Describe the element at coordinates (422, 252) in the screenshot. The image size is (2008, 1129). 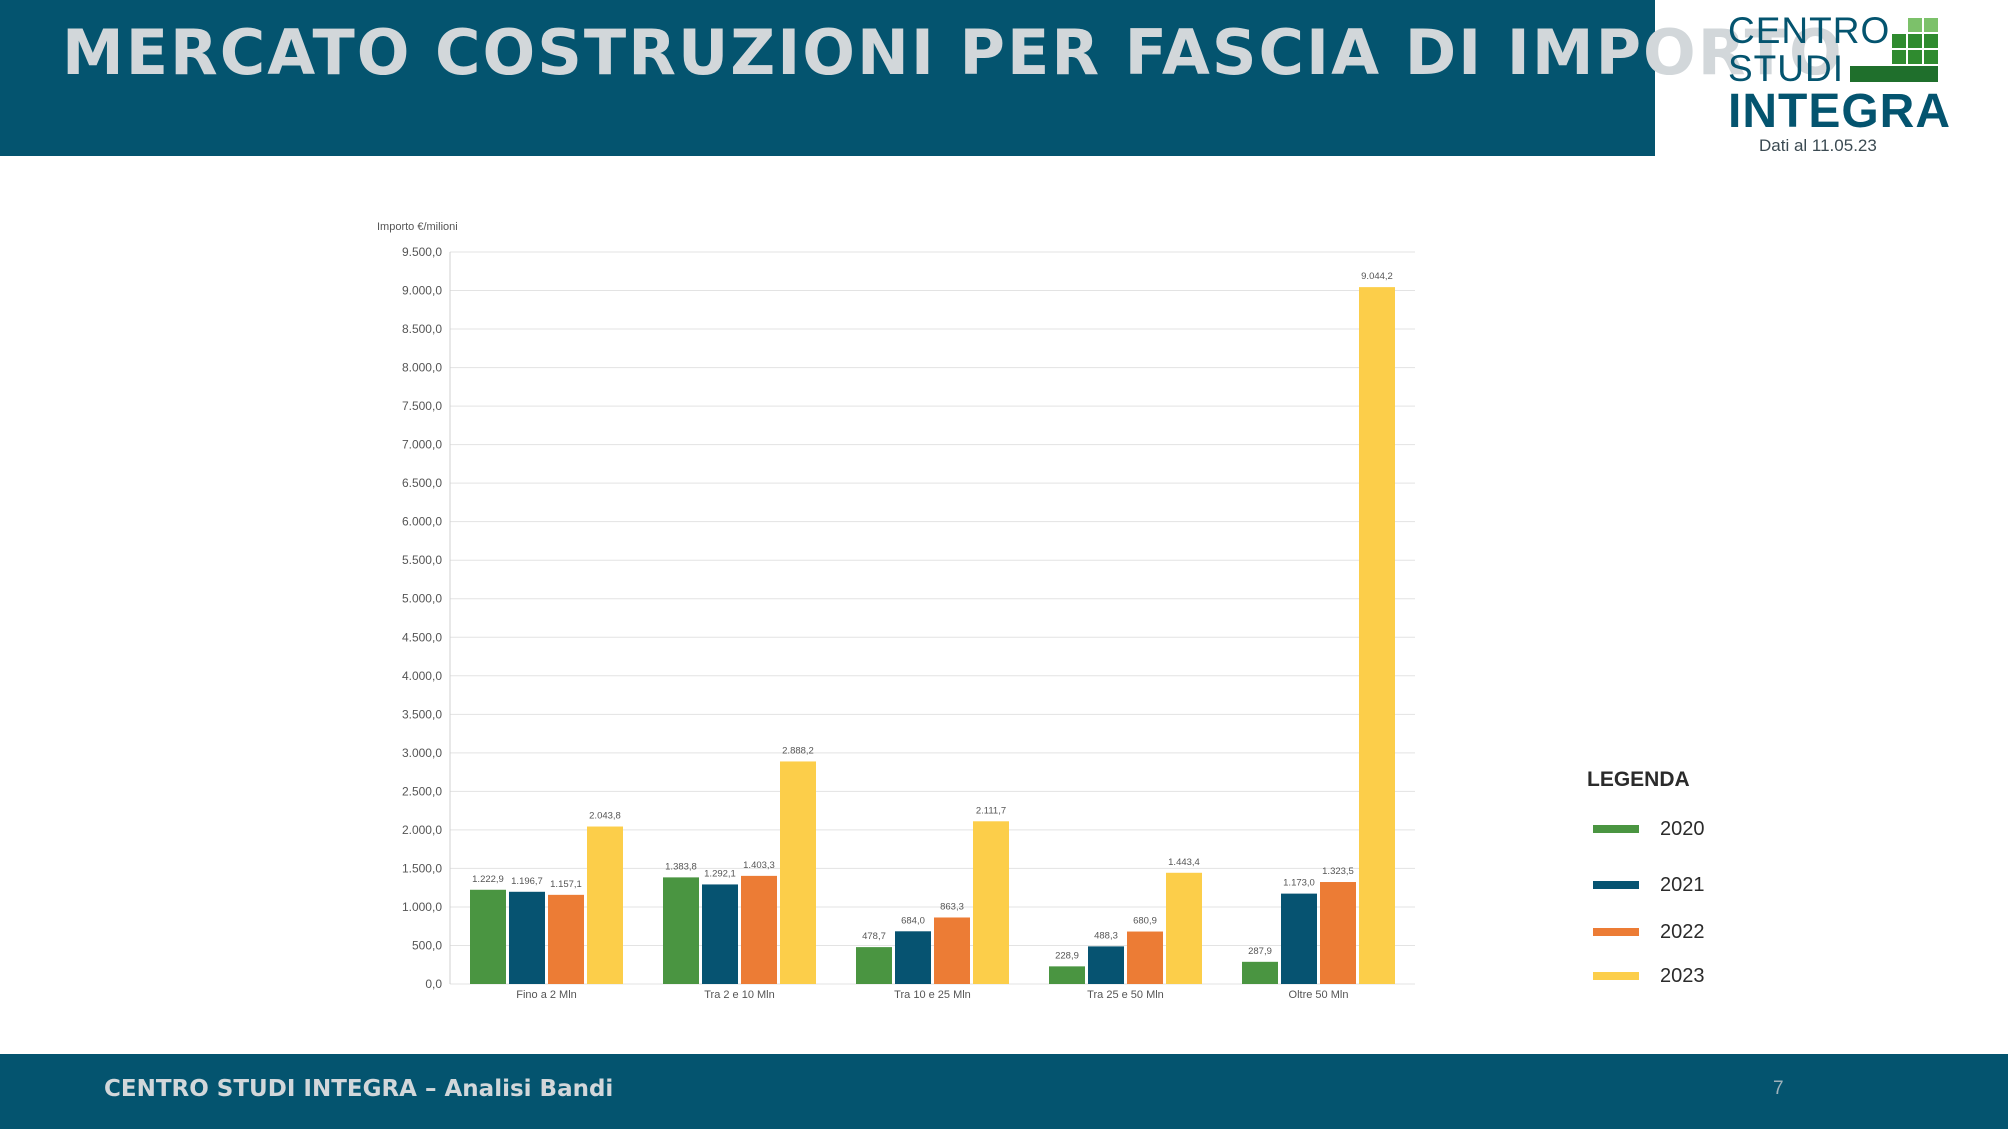
I see `y-tick-label: 9.500,0` at that location.